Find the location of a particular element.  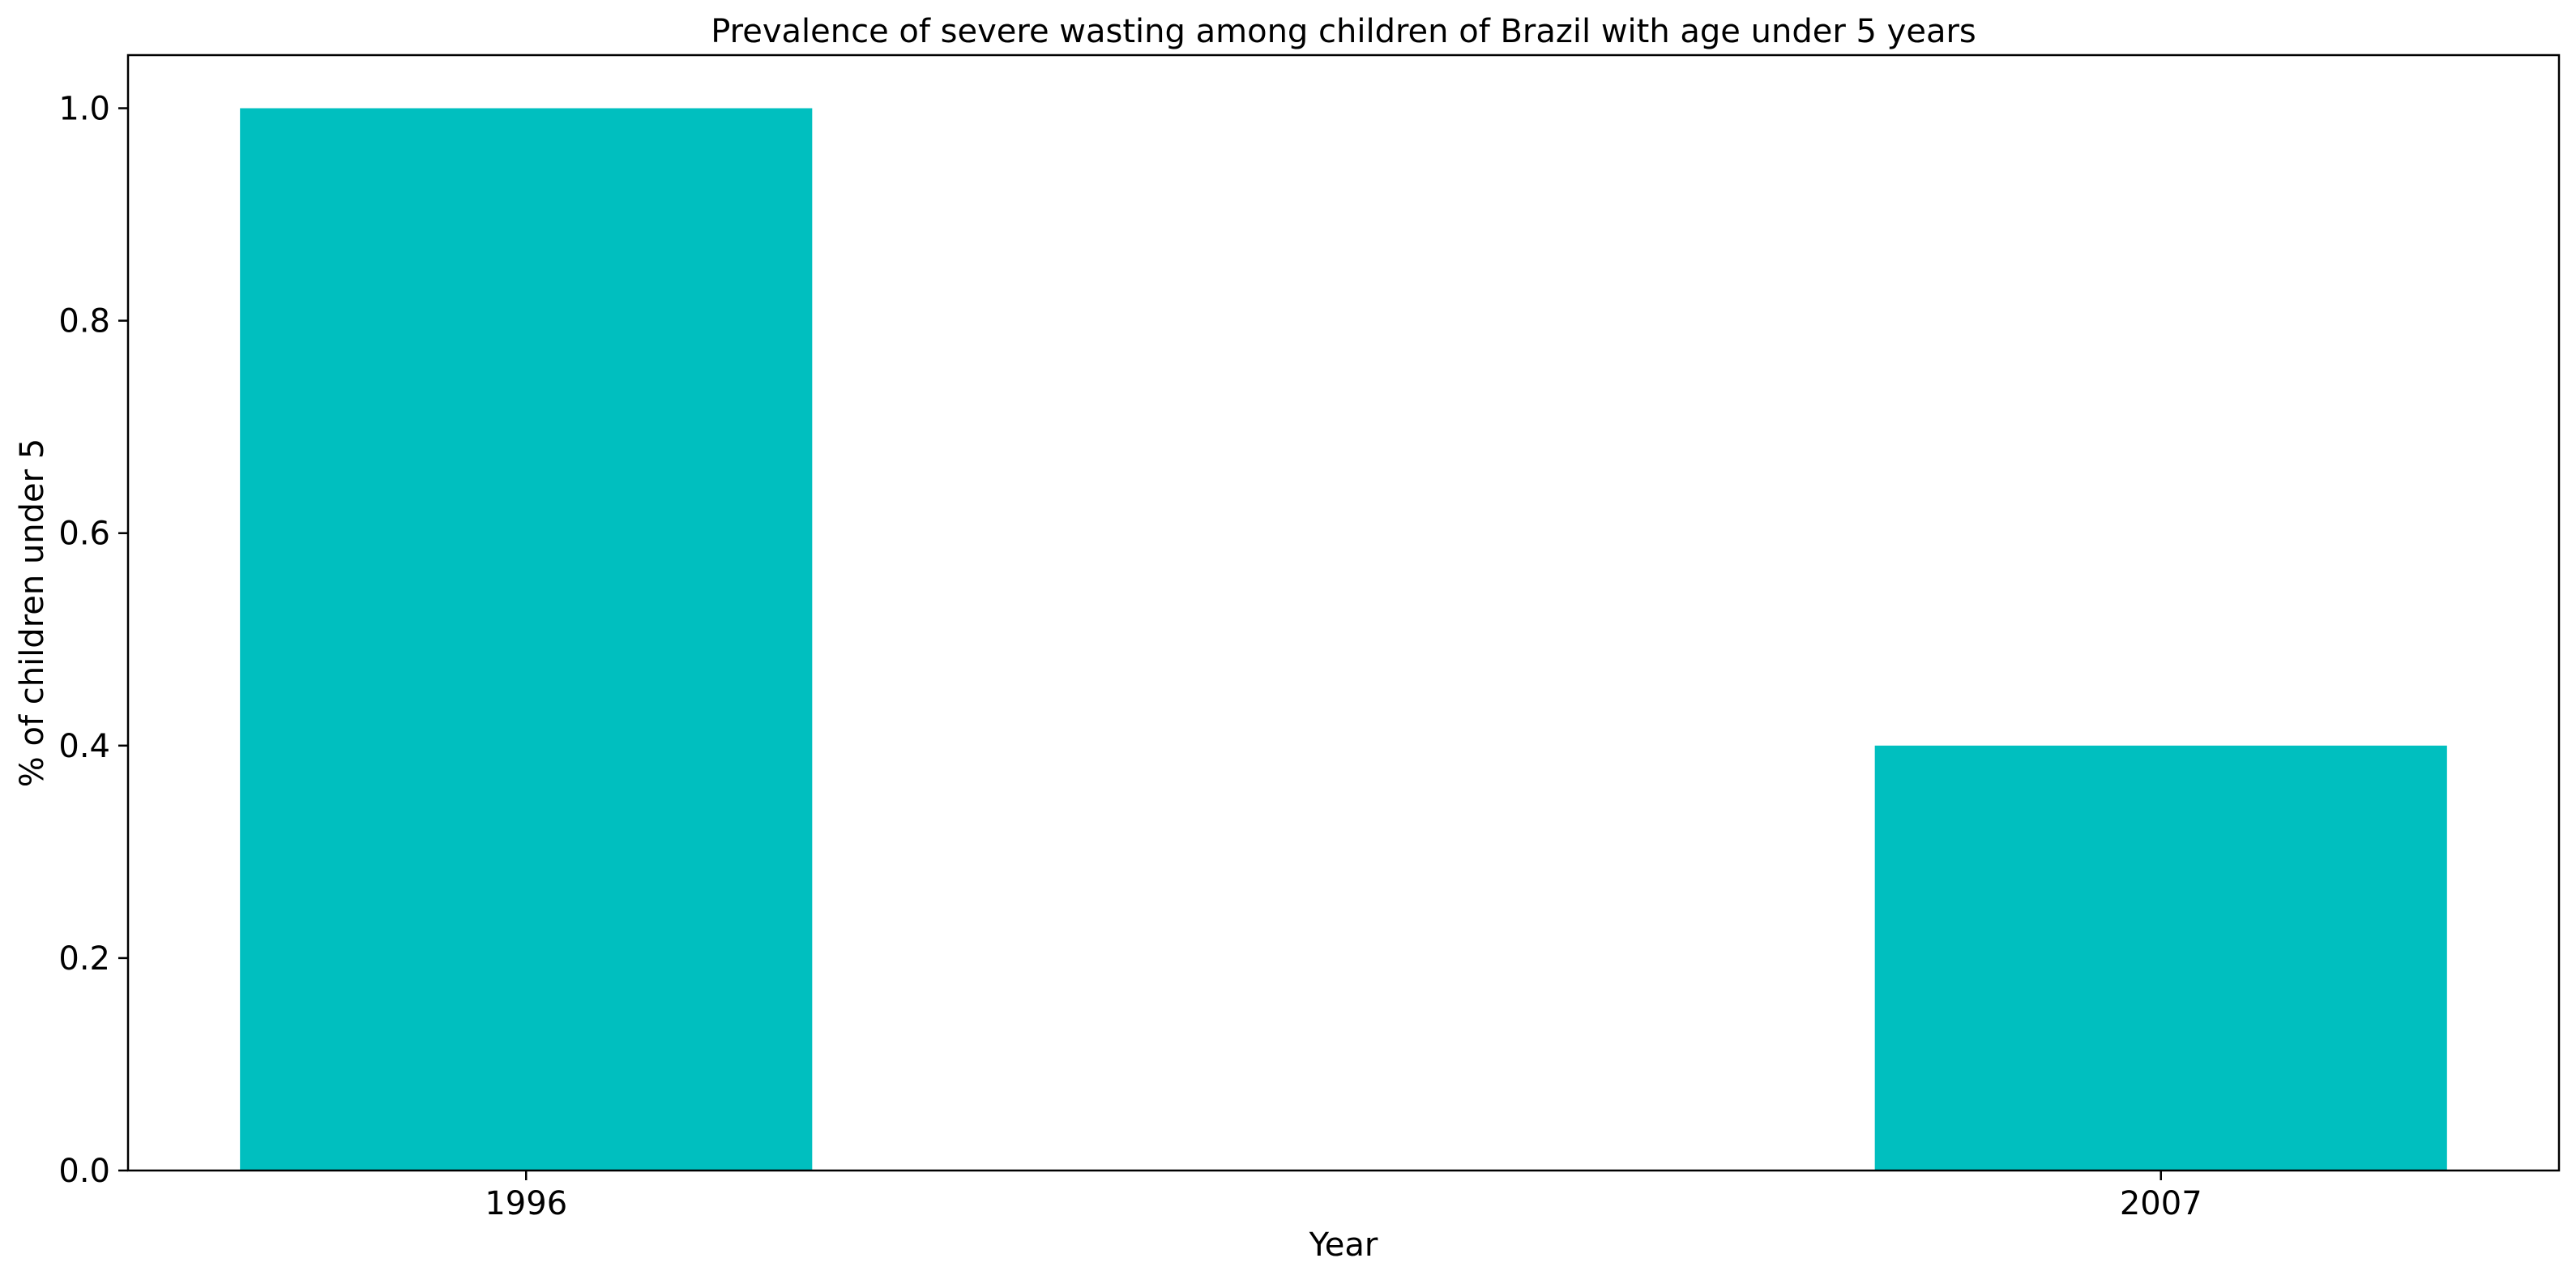

x-axis-ticks: 1996 2007 is located at coordinates (1343, 1196).